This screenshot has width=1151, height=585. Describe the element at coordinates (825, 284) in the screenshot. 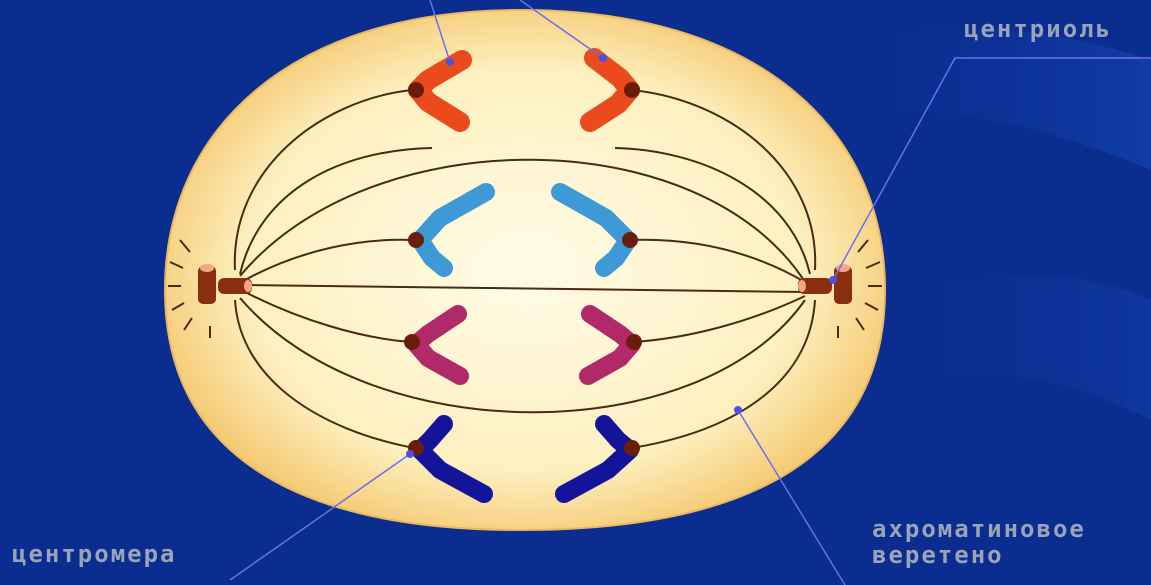

I see `centriole-right` at that location.